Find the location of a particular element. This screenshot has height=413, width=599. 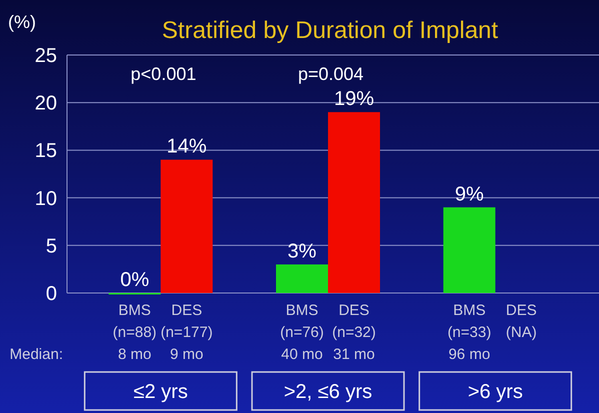

x-tick-label: BMS (n=76) 40 mo is located at coordinates (302, 332).